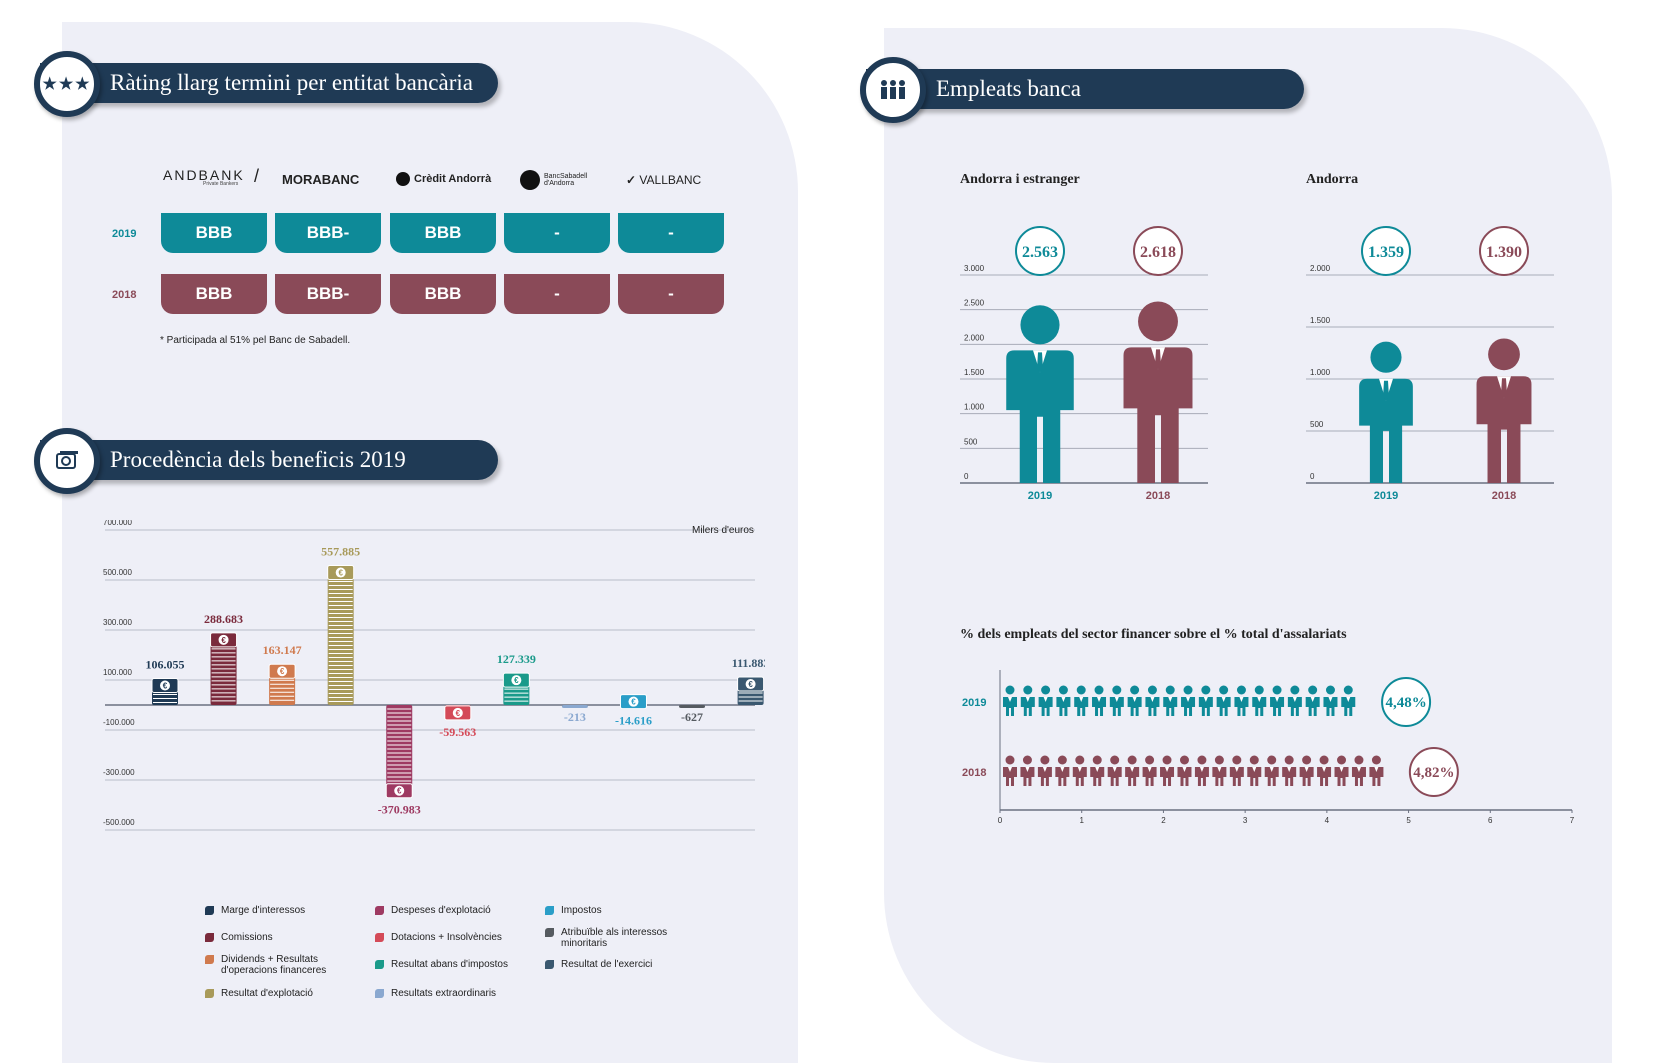 Image resolution: width=1654 pixels, height=1063 pixels. Describe the element at coordinates (575, 717) in the screenshot. I see `value-label: -213` at that location.